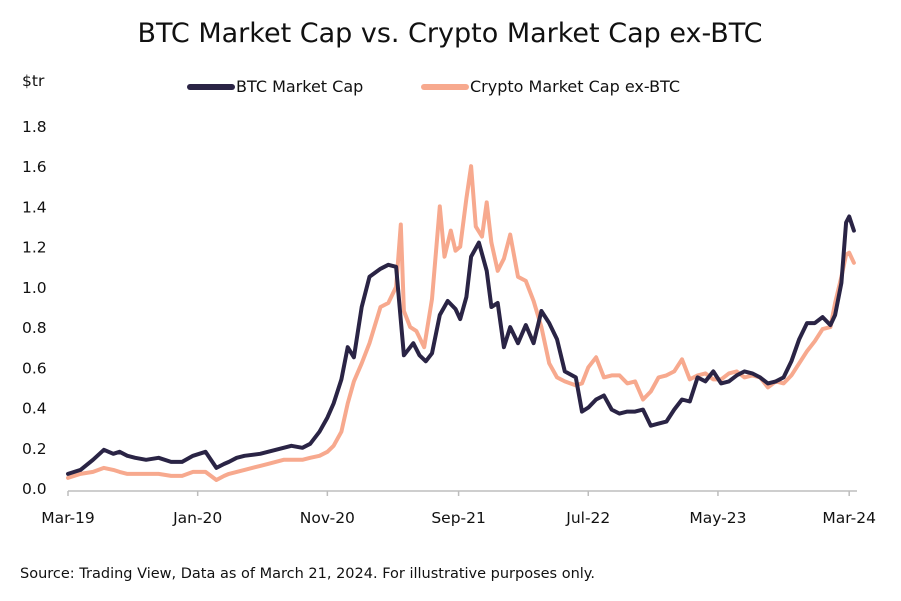  Describe the element at coordinates (327, 518) in the screenshot. I see `x-tick-label: Nov-20` at that location.